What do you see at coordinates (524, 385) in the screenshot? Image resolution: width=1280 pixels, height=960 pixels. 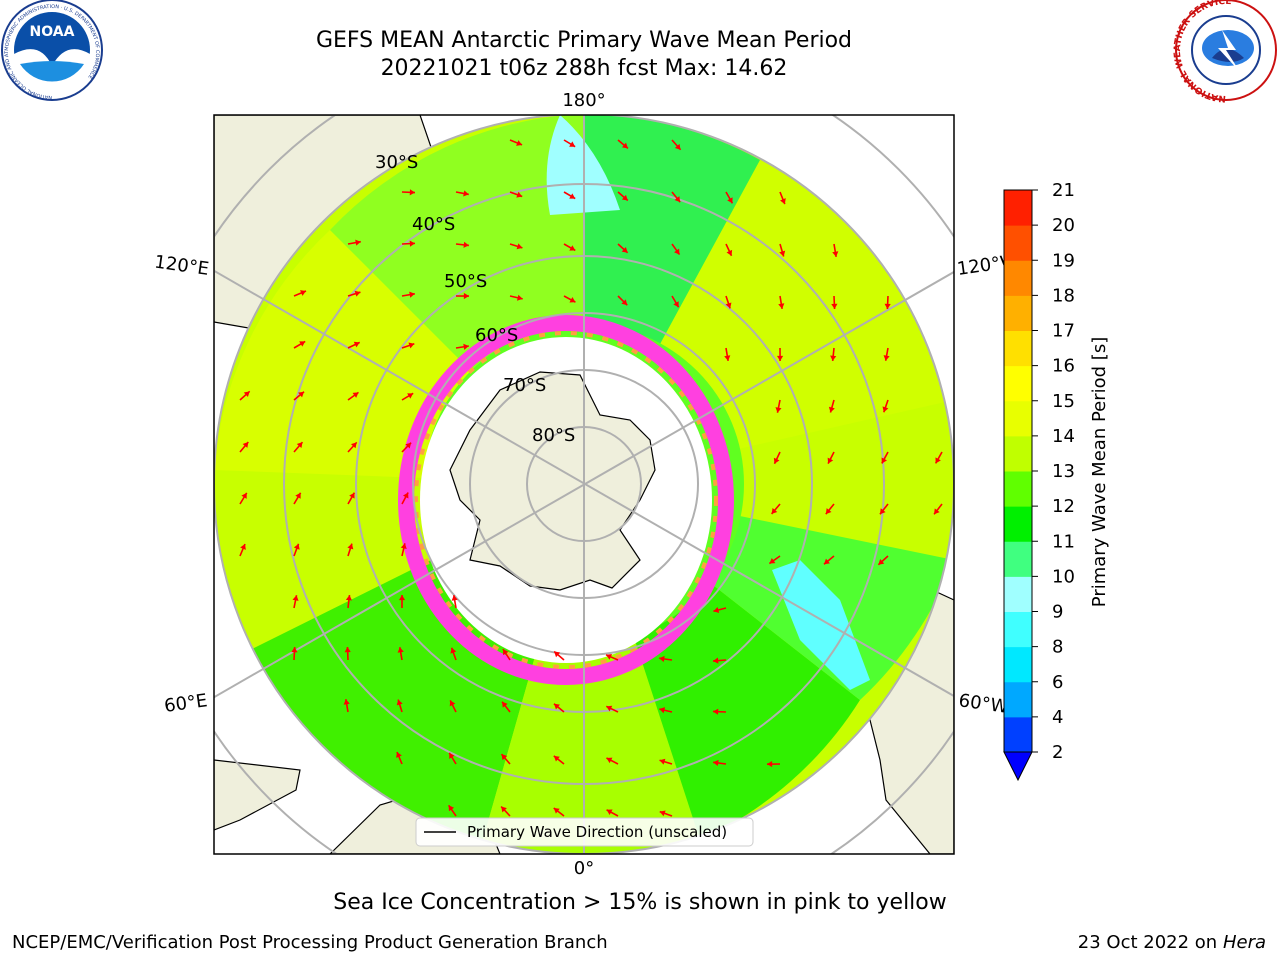 I see `lat-label-70s: 70°S` at bounding box center [524, 385].